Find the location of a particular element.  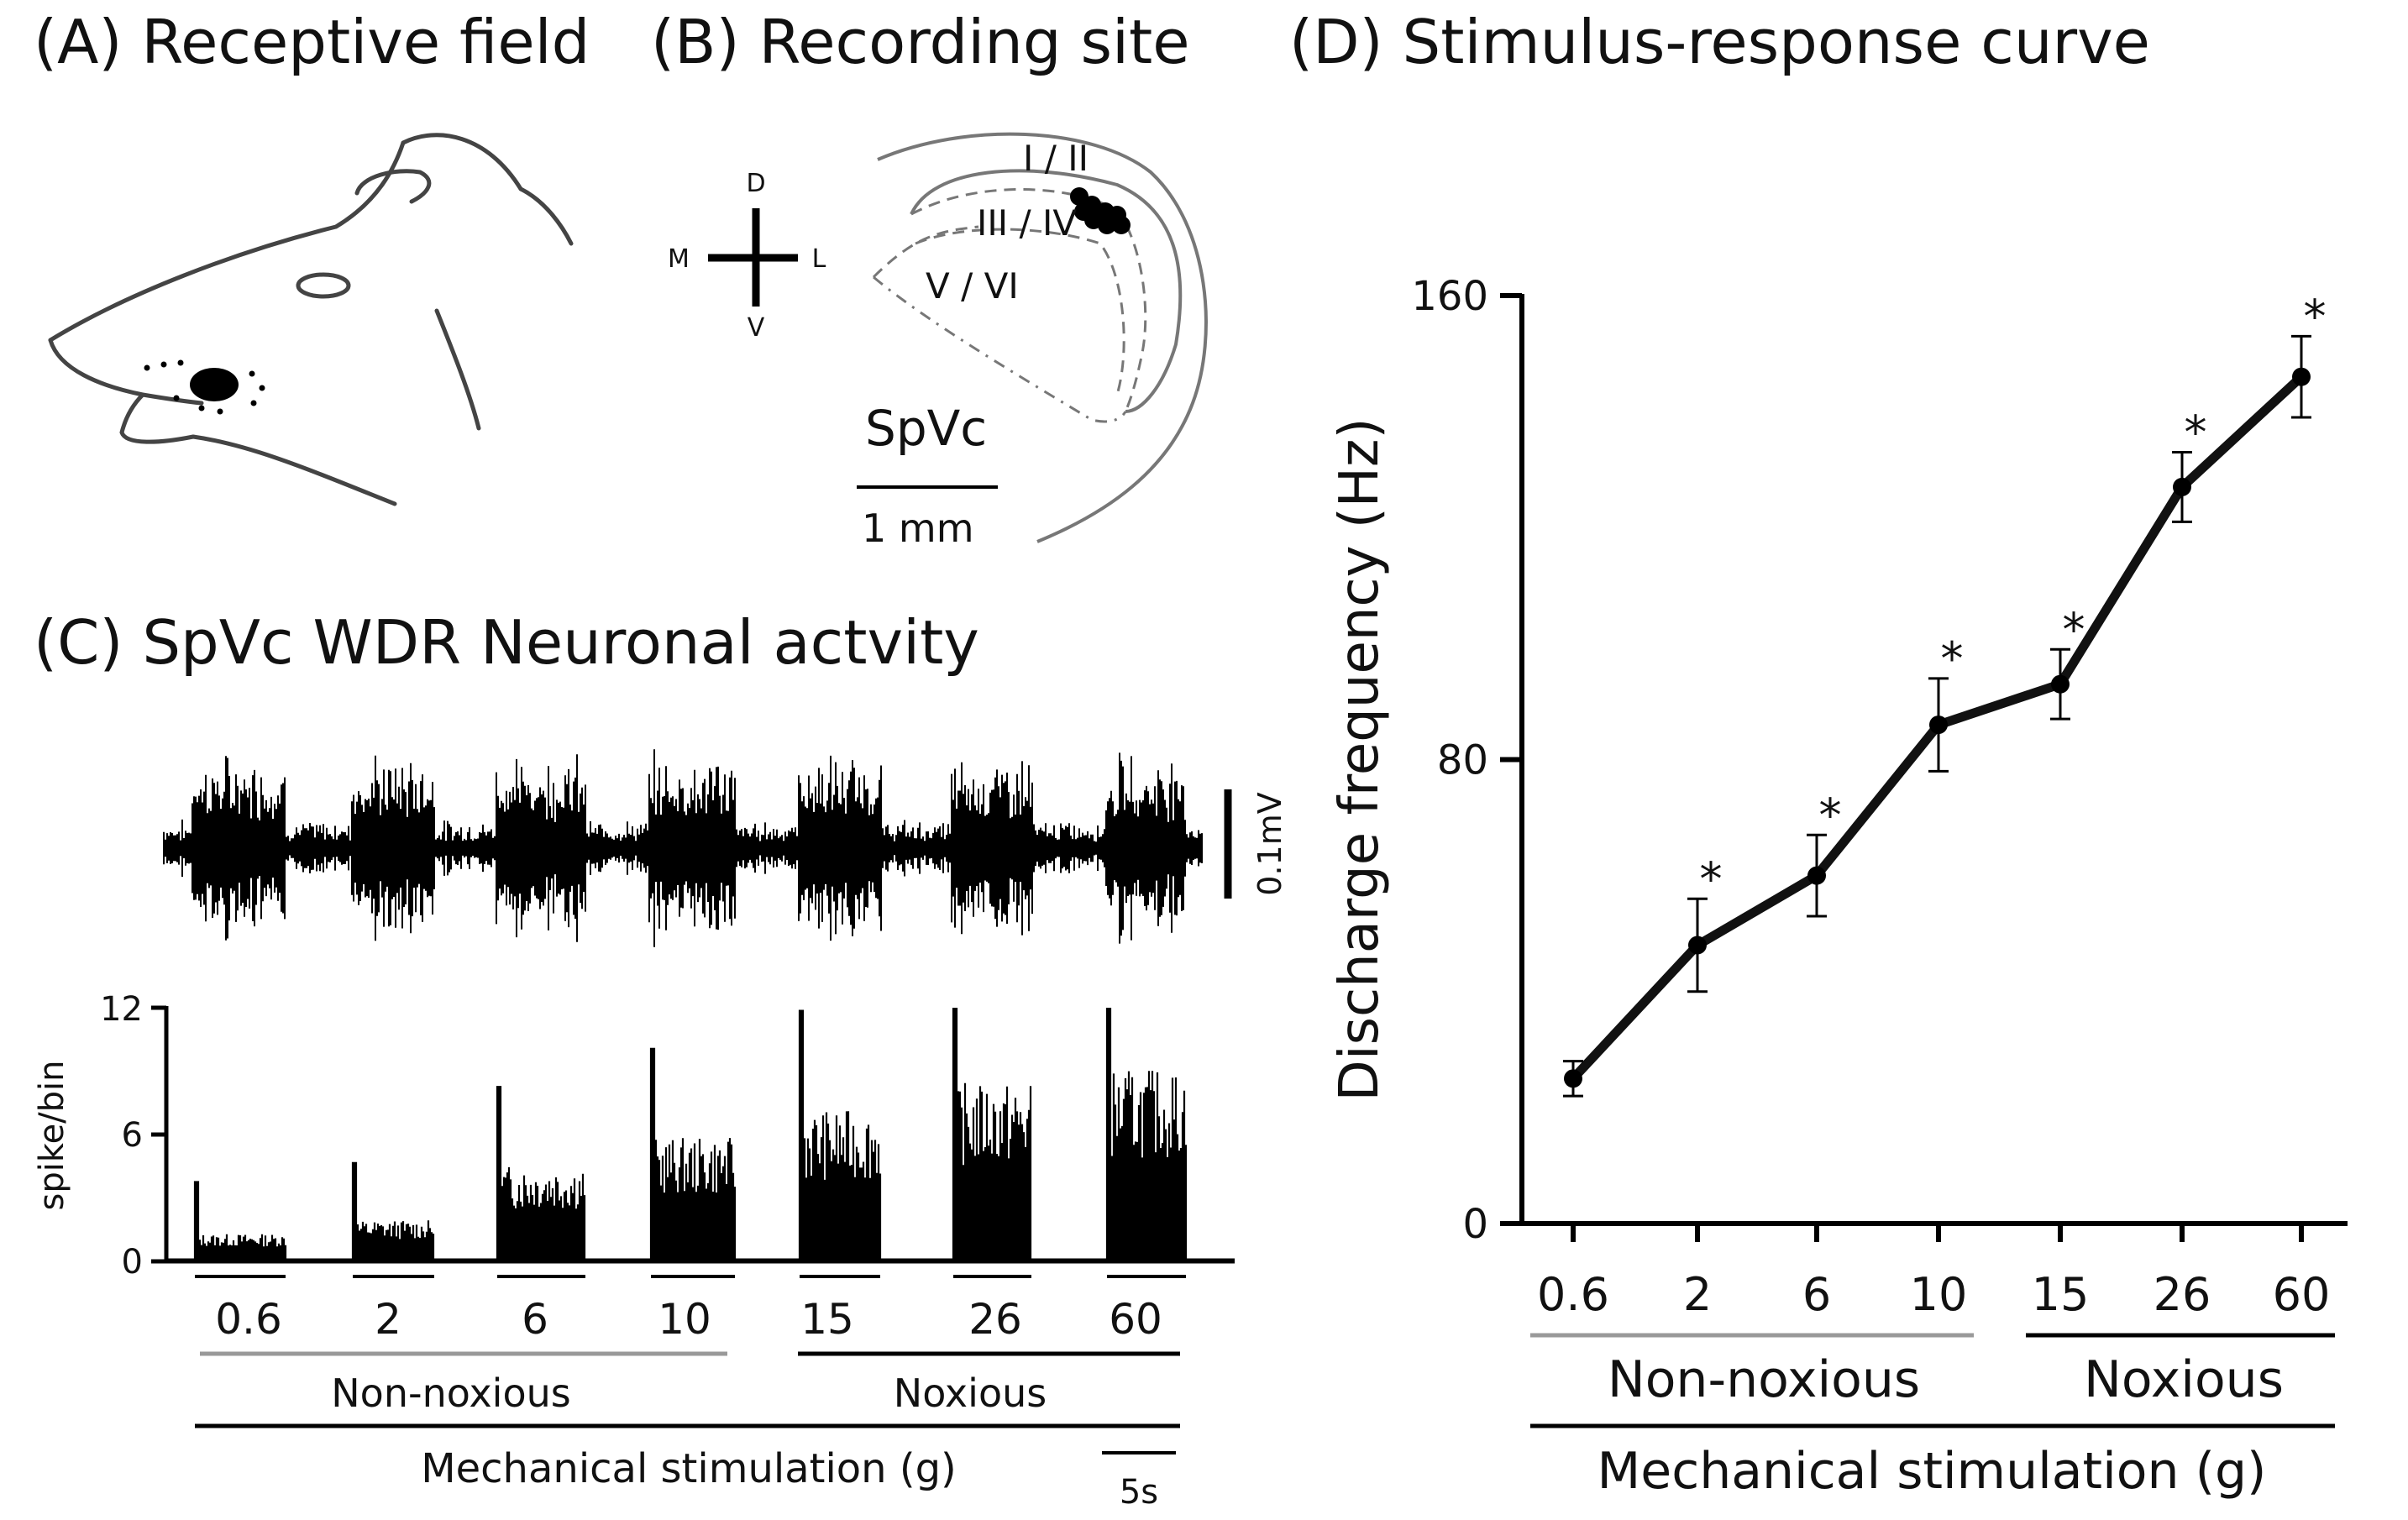

nonnoxious-label-c: Non-noxious is located at coordinates (450, 1393).